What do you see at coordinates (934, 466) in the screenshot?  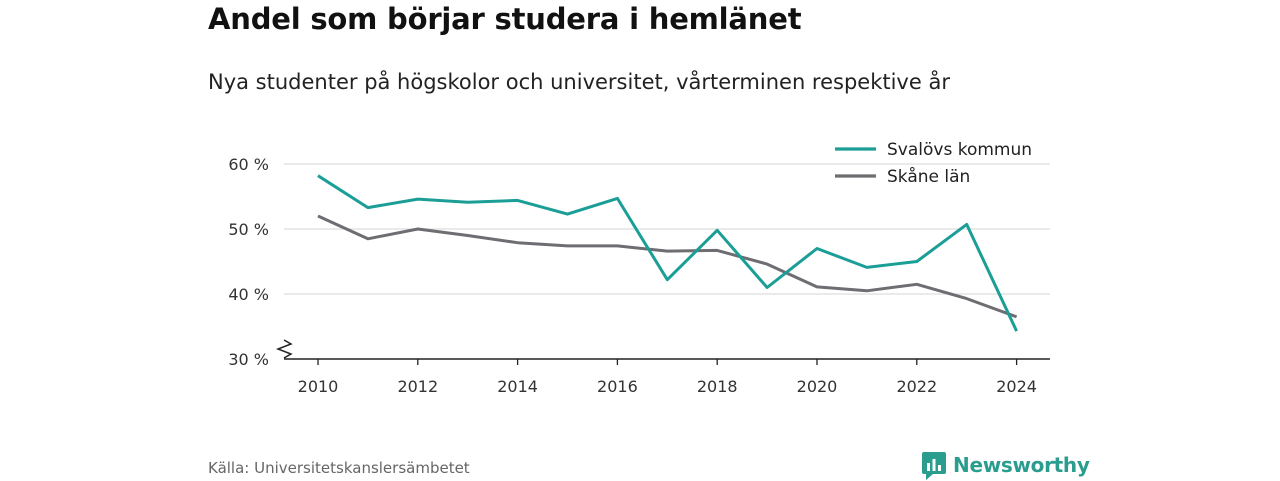 I see `bar-chart-bubble-icon` at bounding box center [934, 466].